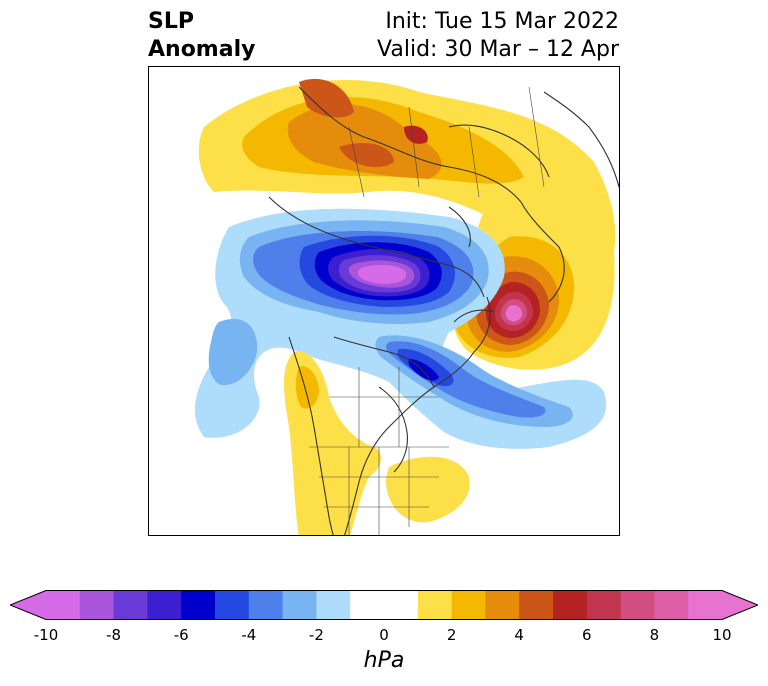 The height and width of the screenshot is (686, 768). Describe the element at coordinates (451, 635) in the screenshot. I see `colorbar-tick-label: 2` at that location.